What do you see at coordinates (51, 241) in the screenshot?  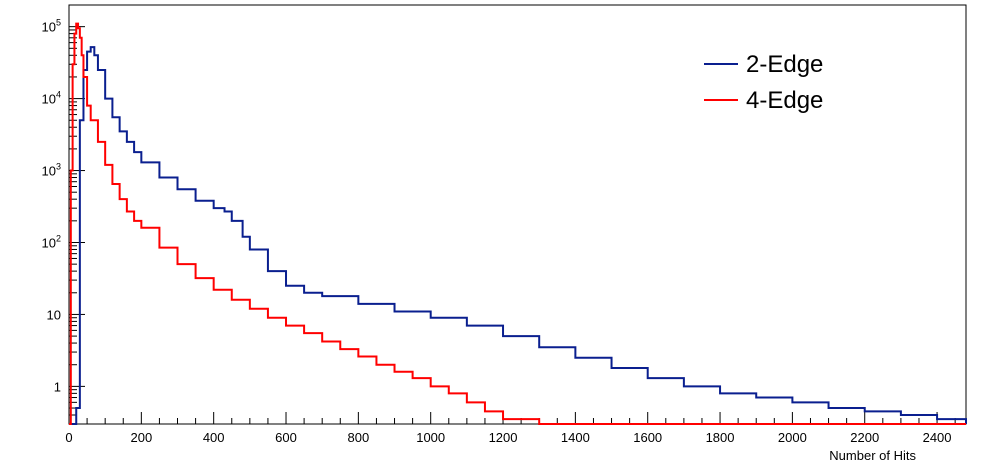 I see `y-tick-label: 10²` at bounding box center [51, 241].